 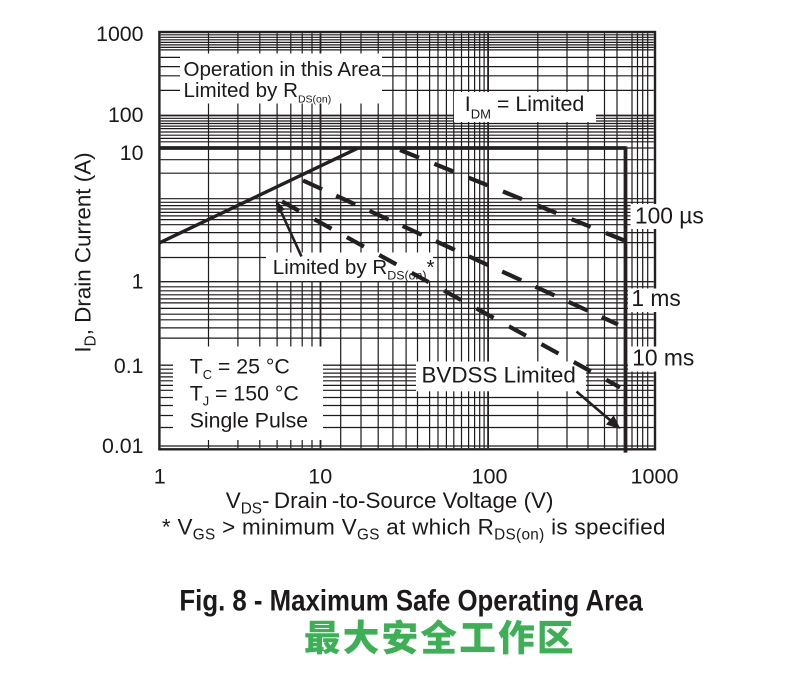 What do you see at coordinates (240, 368) in the screenshot?
I see `svg-text: TC = 25 °C` at bounding box center [240, 368].